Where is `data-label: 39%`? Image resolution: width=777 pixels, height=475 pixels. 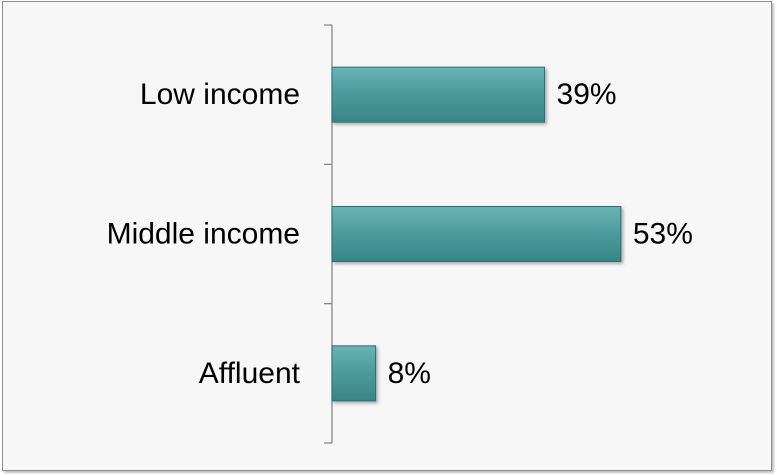
data-label: 39% is located at coordinates (587, 94).